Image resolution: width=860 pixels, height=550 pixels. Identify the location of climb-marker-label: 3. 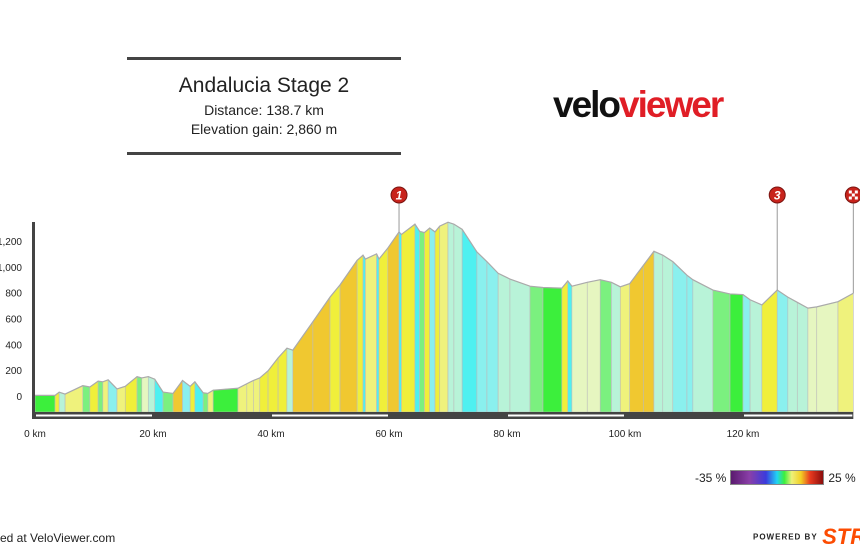
(777, 196).